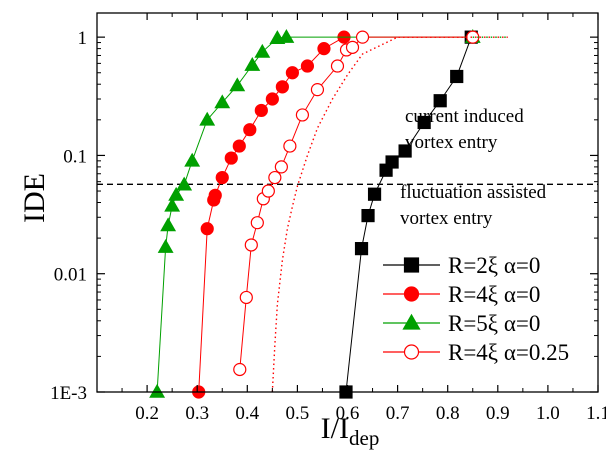 The image size is (606, 460). Describe the element at coordinates (335, 428) in the screenshot. I see `x-axis-label-main: I/I` at that location.